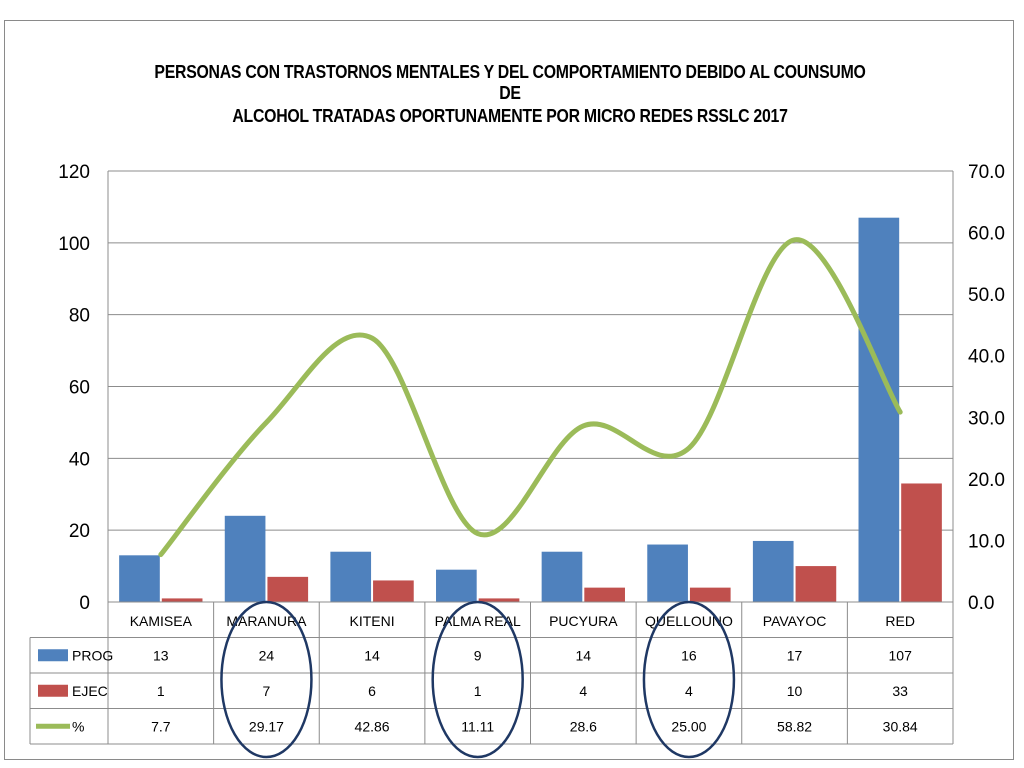 The height and width of the screenshot is (768, 1024). I want to click on data-table-value: 10, so click(795, 691).